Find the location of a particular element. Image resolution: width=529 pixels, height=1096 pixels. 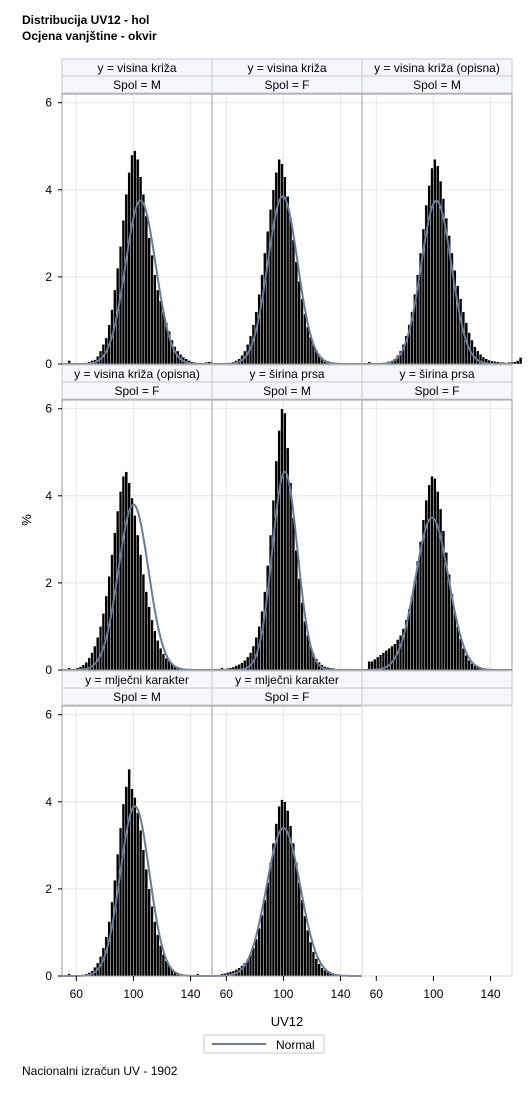

empty-panel is located at coordinates (437, 841).